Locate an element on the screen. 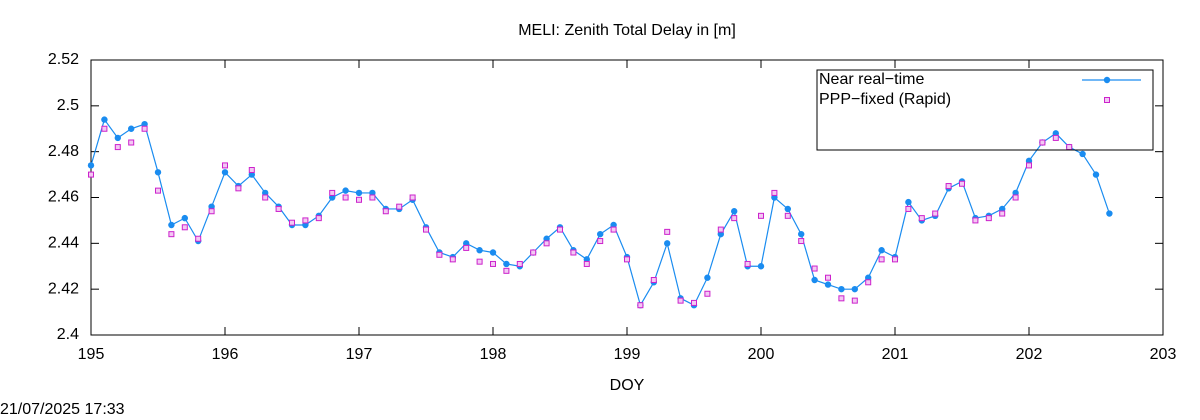 The image size is (1200, 420). y-tick-label: 2.44 is located at coordinates (63, 243).